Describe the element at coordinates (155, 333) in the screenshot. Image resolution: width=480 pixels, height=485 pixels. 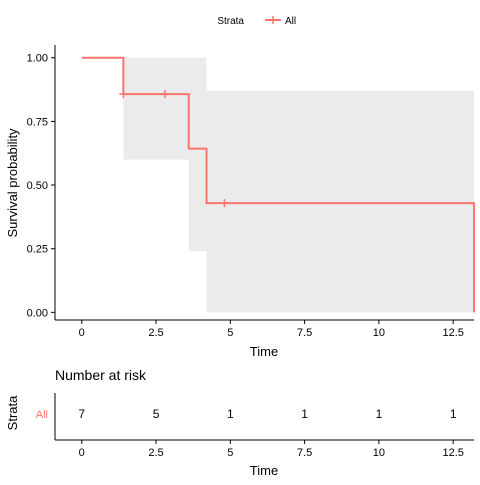
I see `x-tick-label-1: 2.5` at that location.